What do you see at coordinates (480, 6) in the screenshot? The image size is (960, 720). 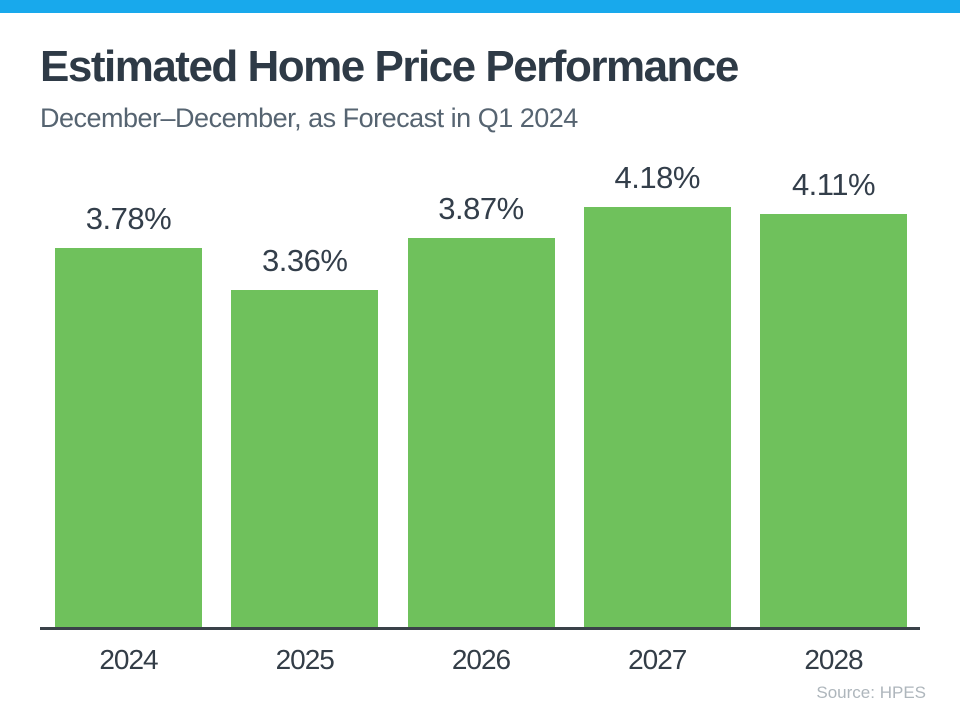 I see `top-accent-bar` at bounding box center [480, 6].